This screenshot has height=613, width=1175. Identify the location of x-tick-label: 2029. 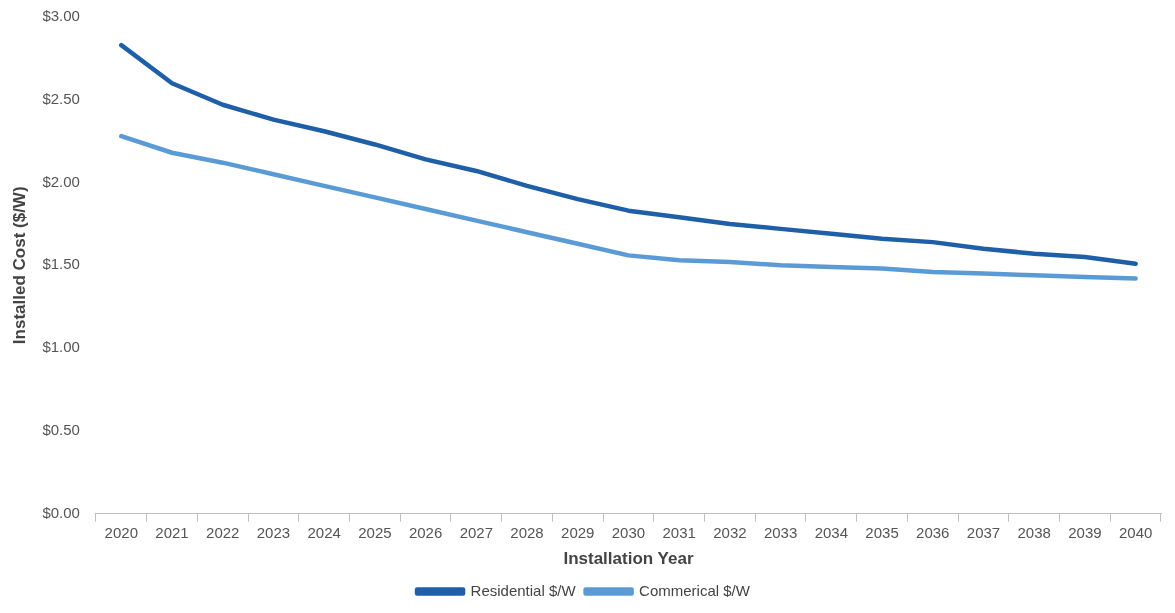
(578, 532).